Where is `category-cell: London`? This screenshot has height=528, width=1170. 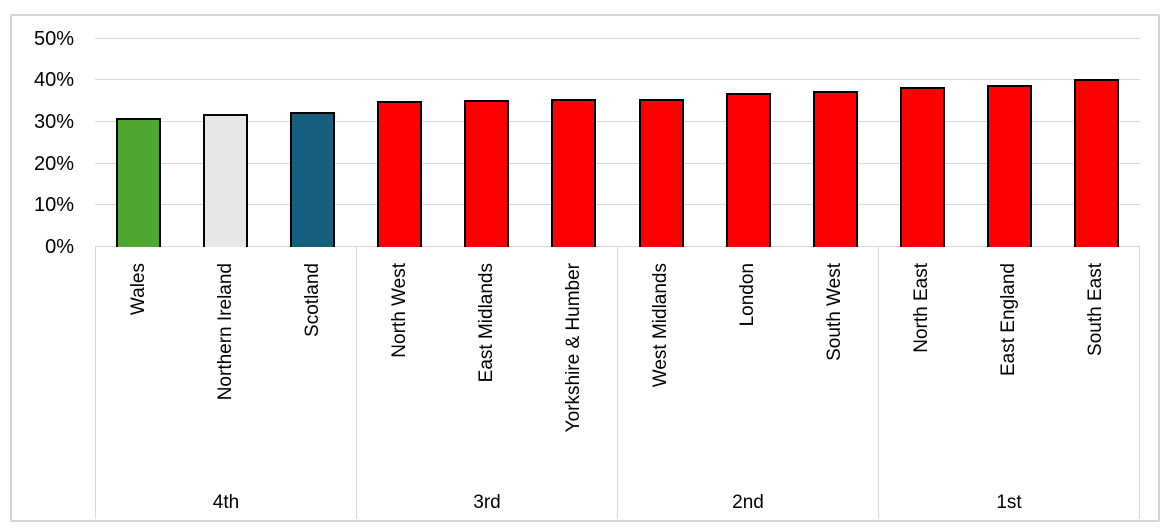
category-cell: London is located at coordinates (748, 383).